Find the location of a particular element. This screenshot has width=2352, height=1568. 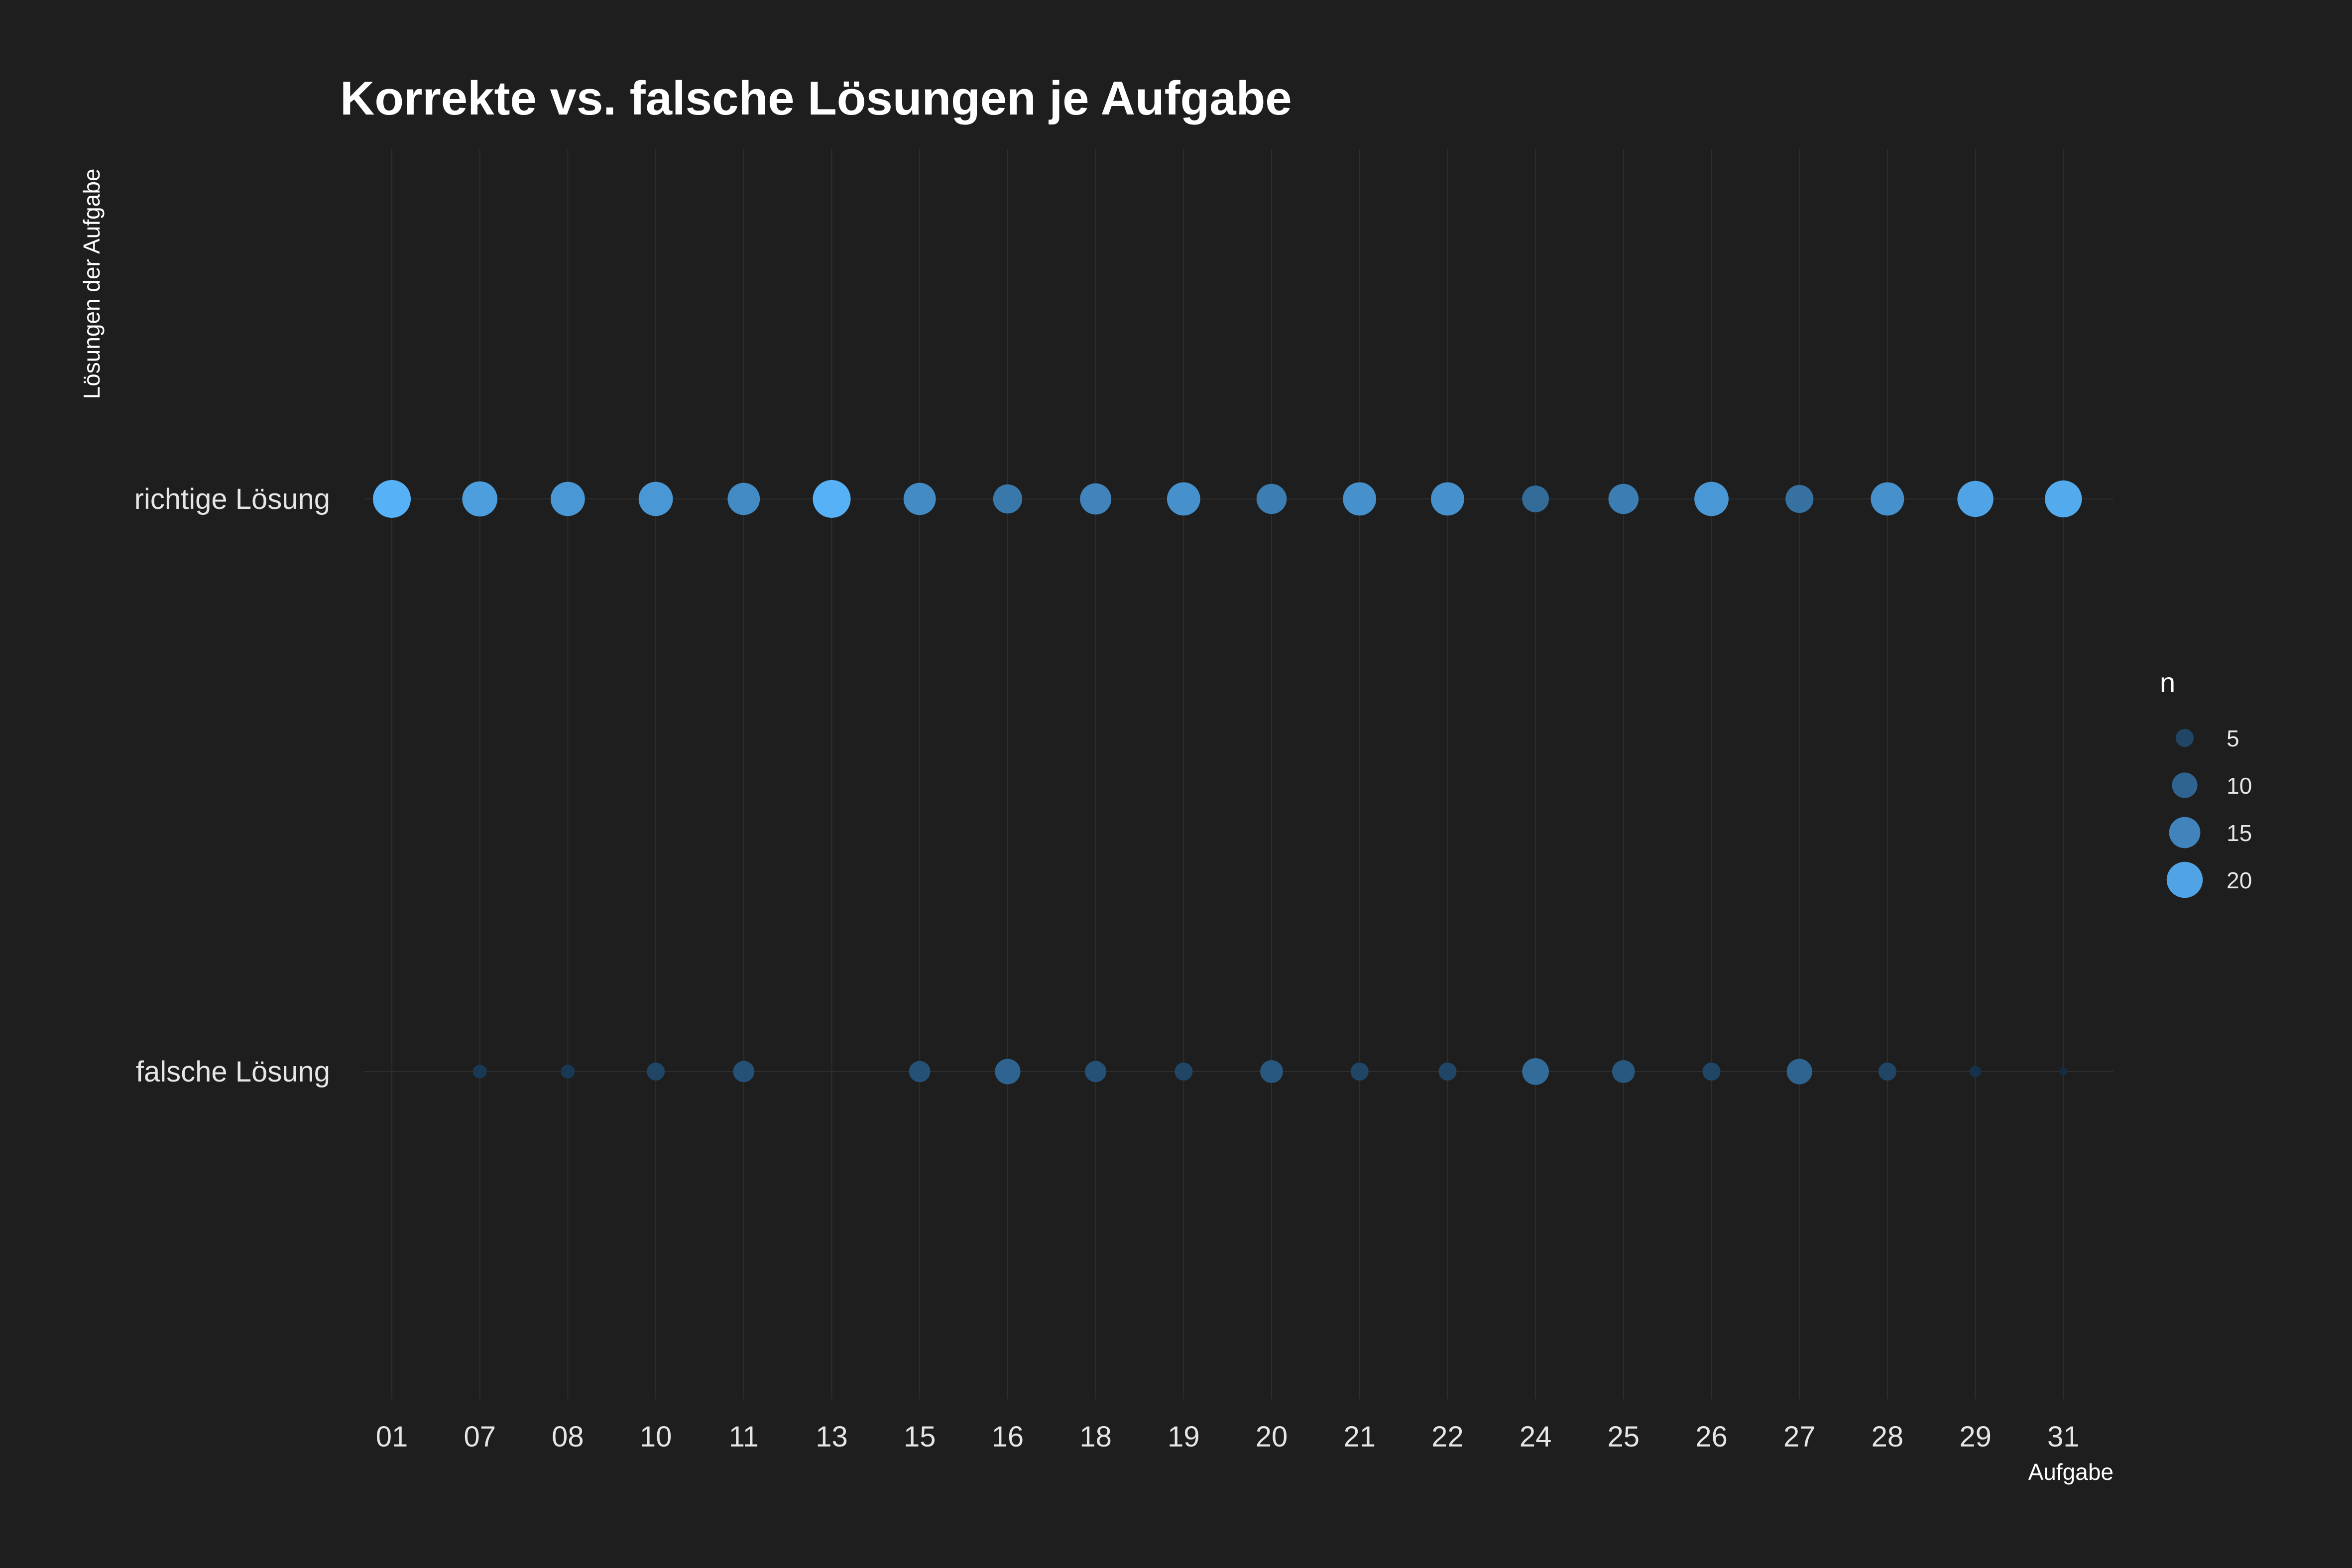

legend: n 5 10 15 20 is located at coordinates (2206, 782).